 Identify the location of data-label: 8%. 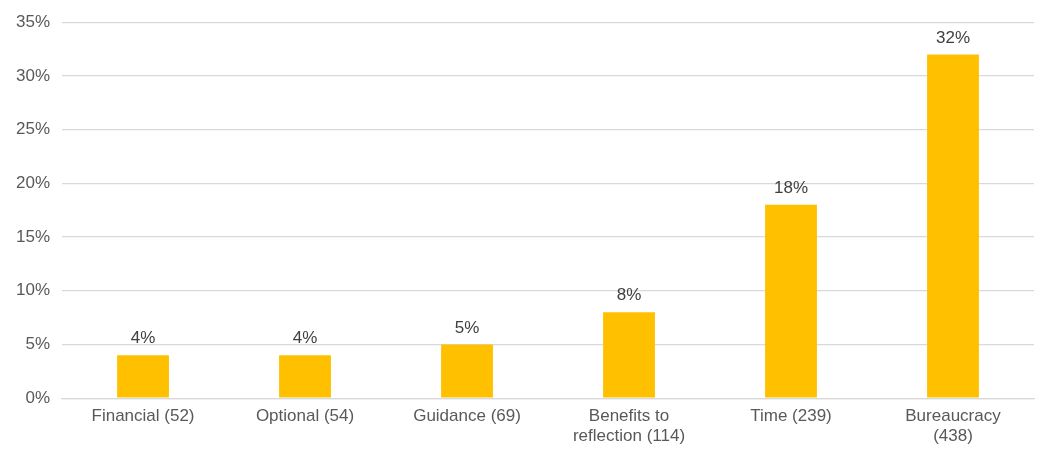
(629, 295).